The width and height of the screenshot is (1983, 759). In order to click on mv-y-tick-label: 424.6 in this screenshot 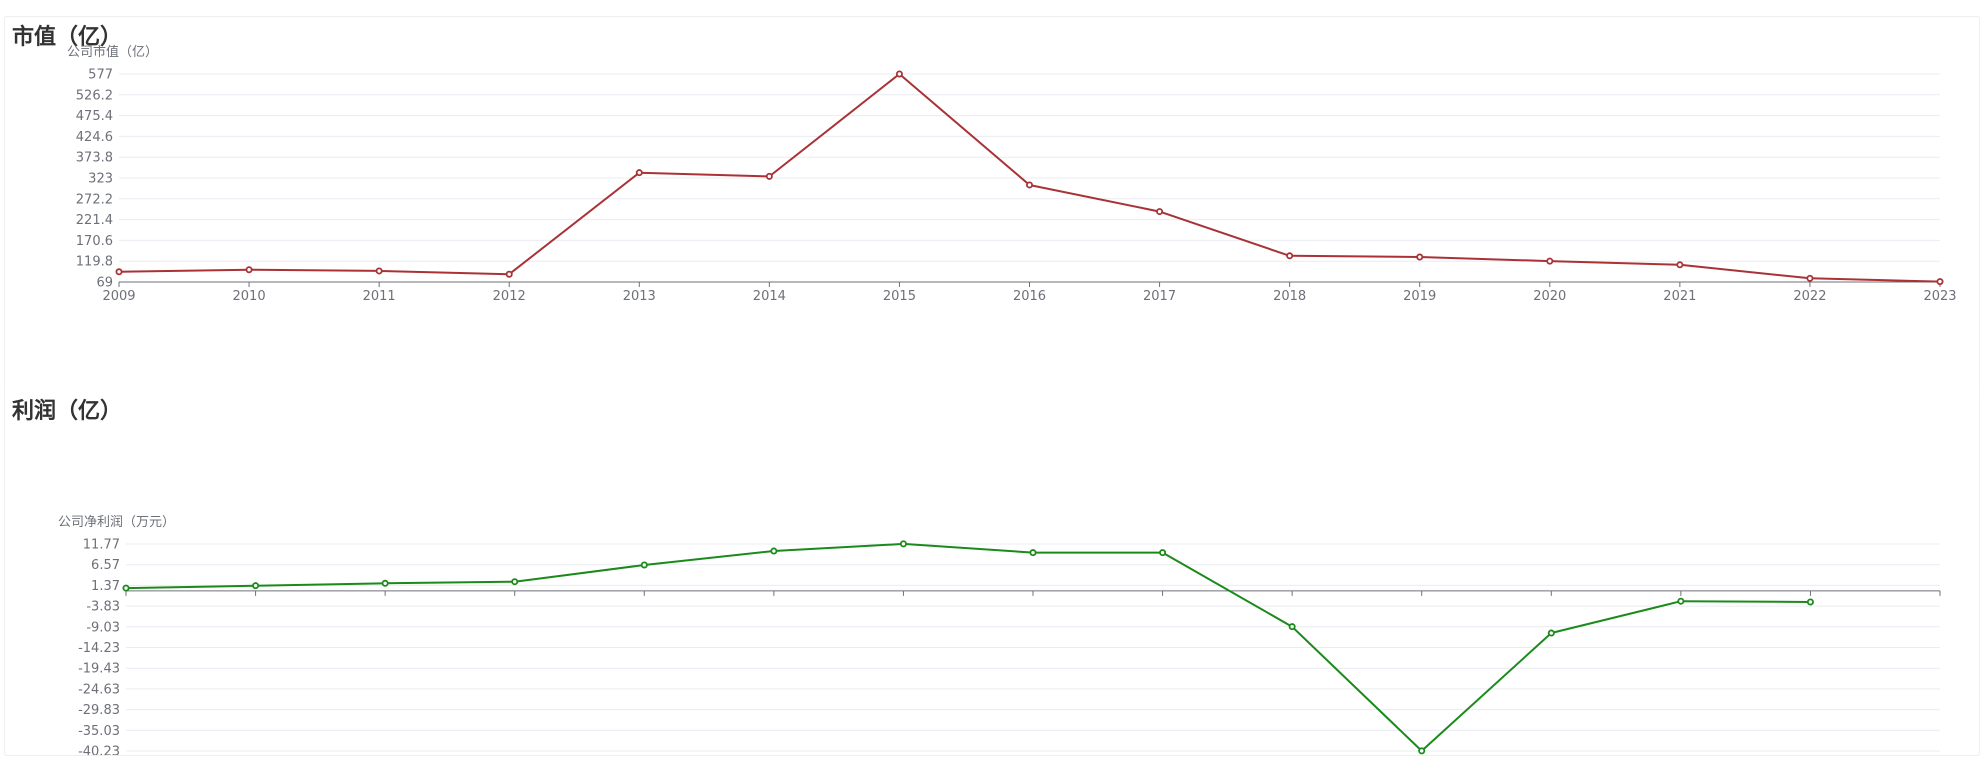, I will do `click(94, 137)`.